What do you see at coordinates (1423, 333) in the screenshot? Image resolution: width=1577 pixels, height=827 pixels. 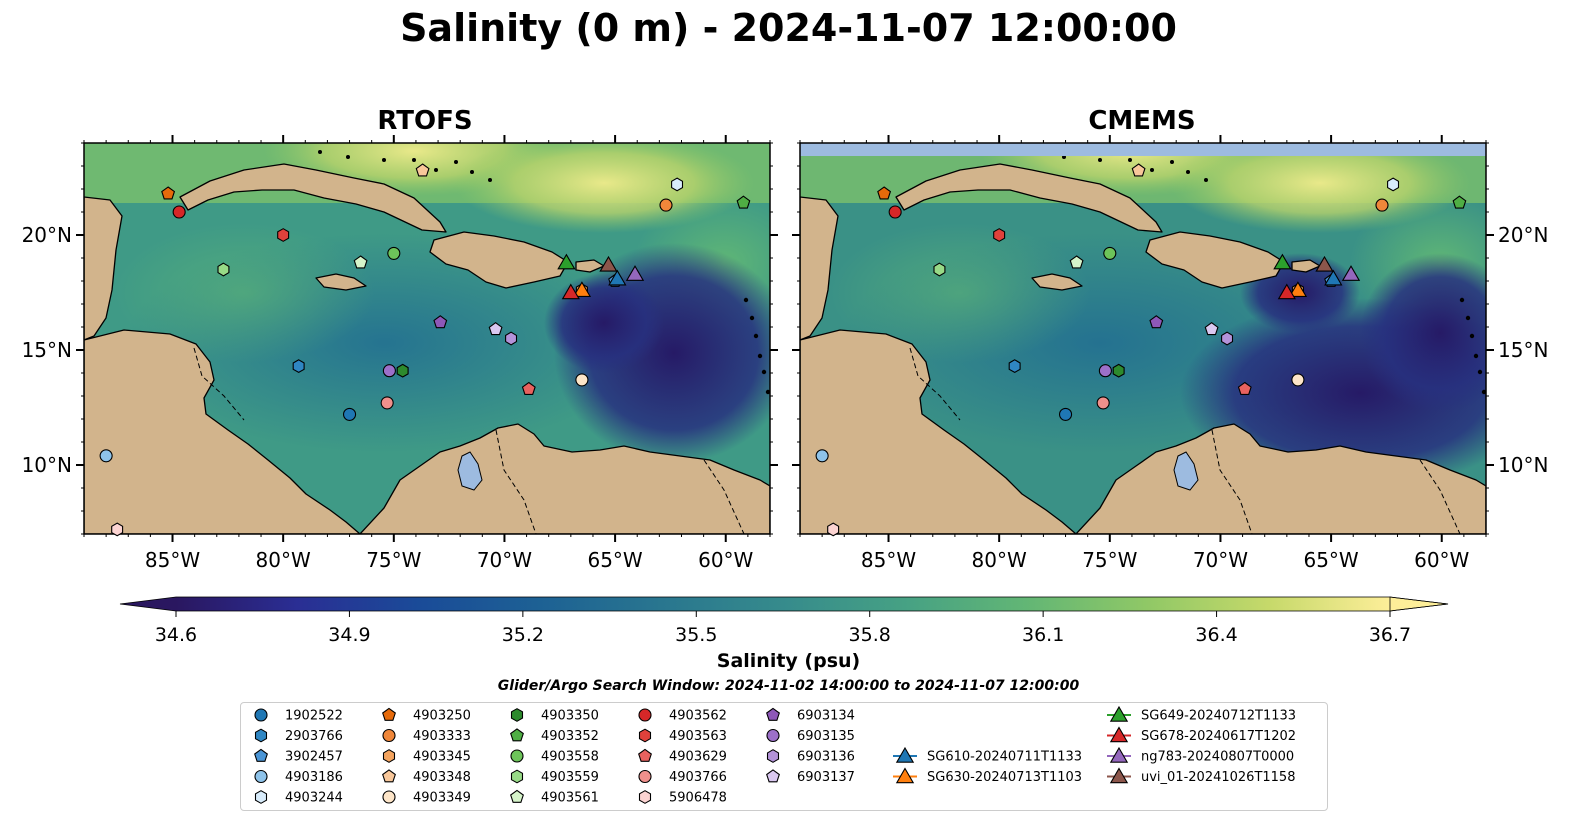 I see `ocean-low-salinity` at bounding box center [1423, 333].